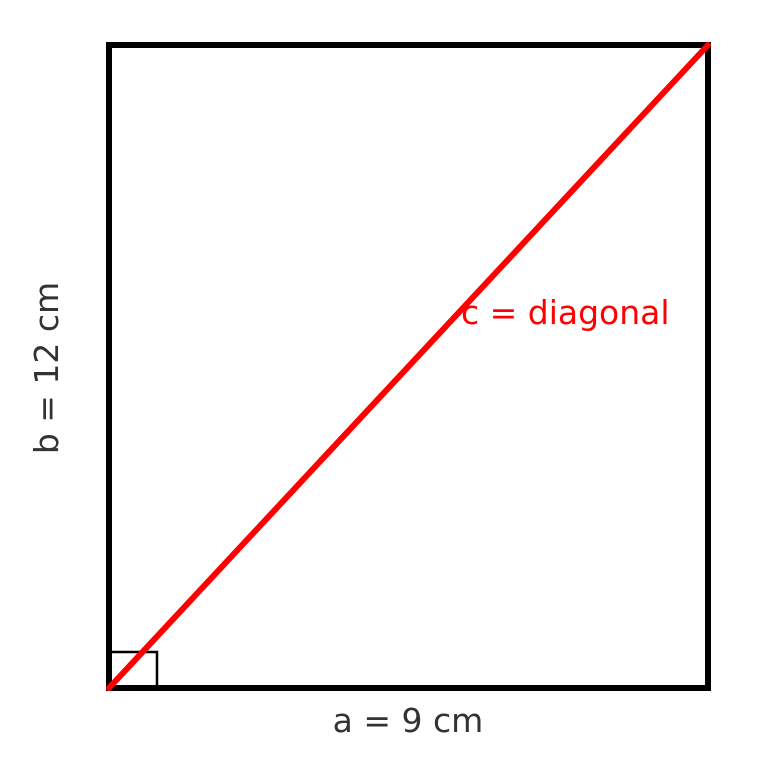  Describe the element at coordinates (46, 368) in the screenshot. I see `side-b-label: b = 12 cm` at that location.